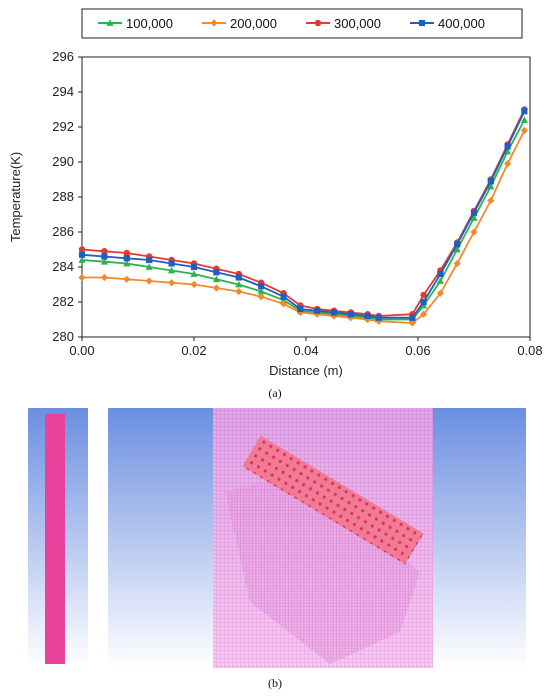 The width and height of the screenshot is (550, 697). What do you see at coordinates (63, 91) in the screenshot?
I see `y-tick-label: 294` at bounding box center [63, 91].